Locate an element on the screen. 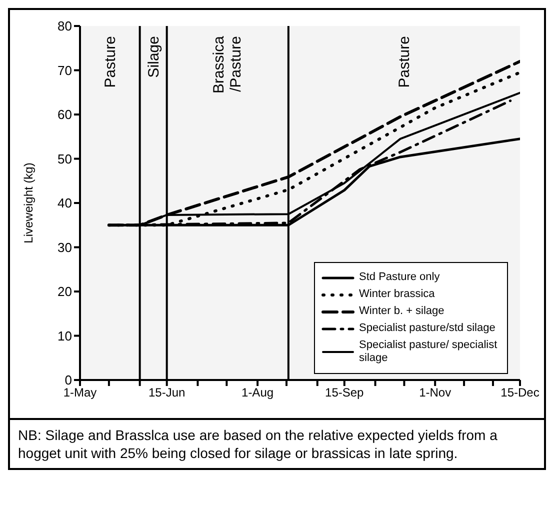 The image size is (552, 515). y-tick-label: 60 is located at coordinates (65, 114).